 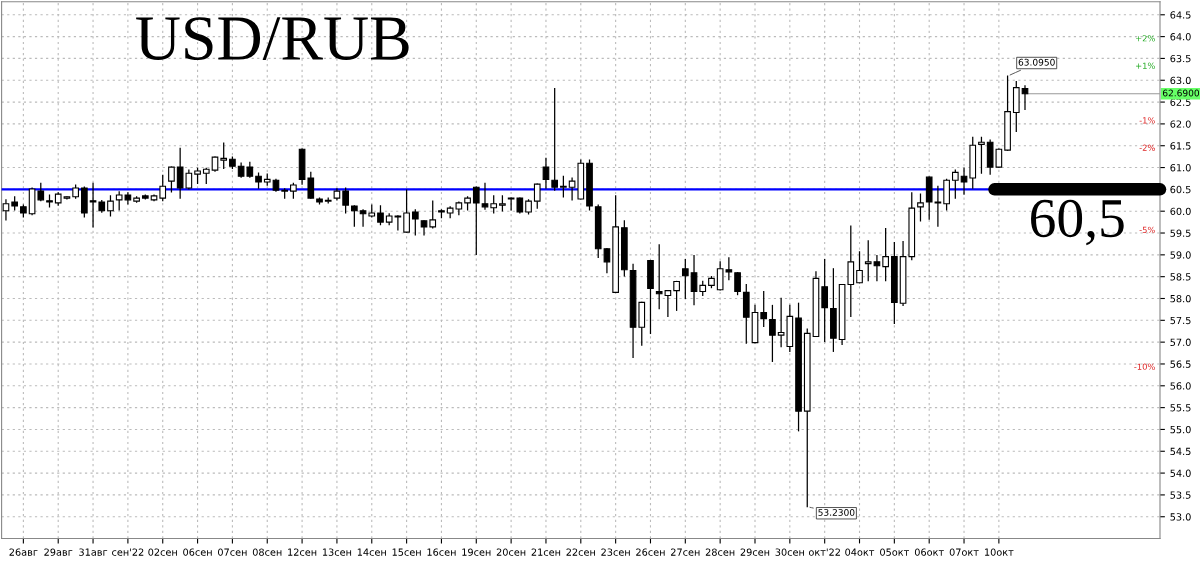 What do you see at coordinates (615, 552) in the screenshot?
I see `x-tick-label: 23сен` at bounding box center [615, 552].